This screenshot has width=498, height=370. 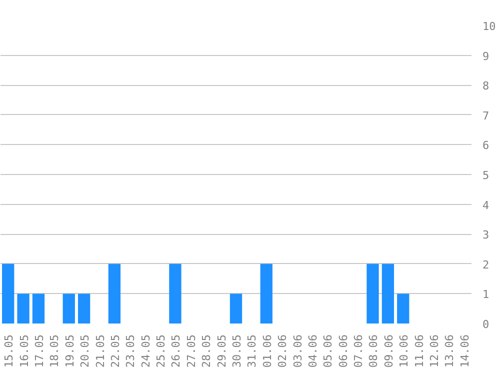 I want to click on x-tick-label: 09.06, so click(x=389, y=351).